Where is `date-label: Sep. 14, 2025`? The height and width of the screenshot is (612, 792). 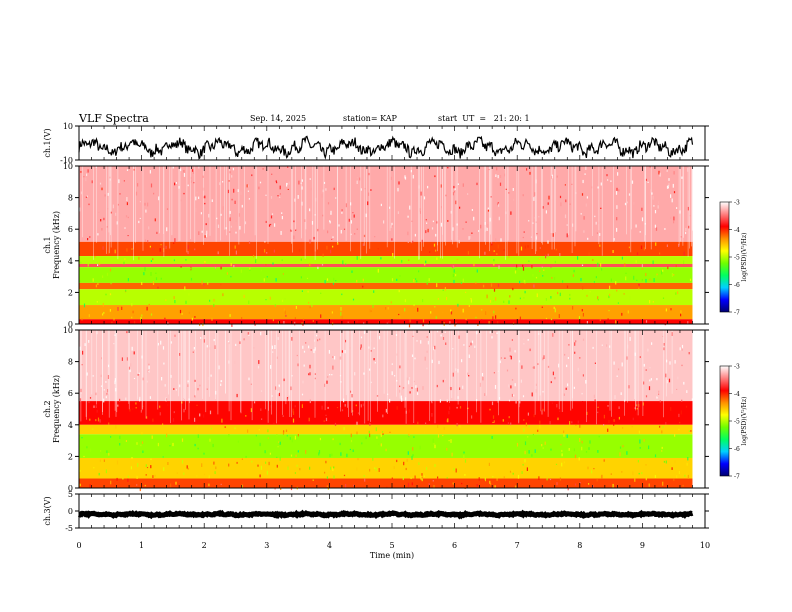 date-label: Sep. 14, 2025 is located at coordinates (278, 118).